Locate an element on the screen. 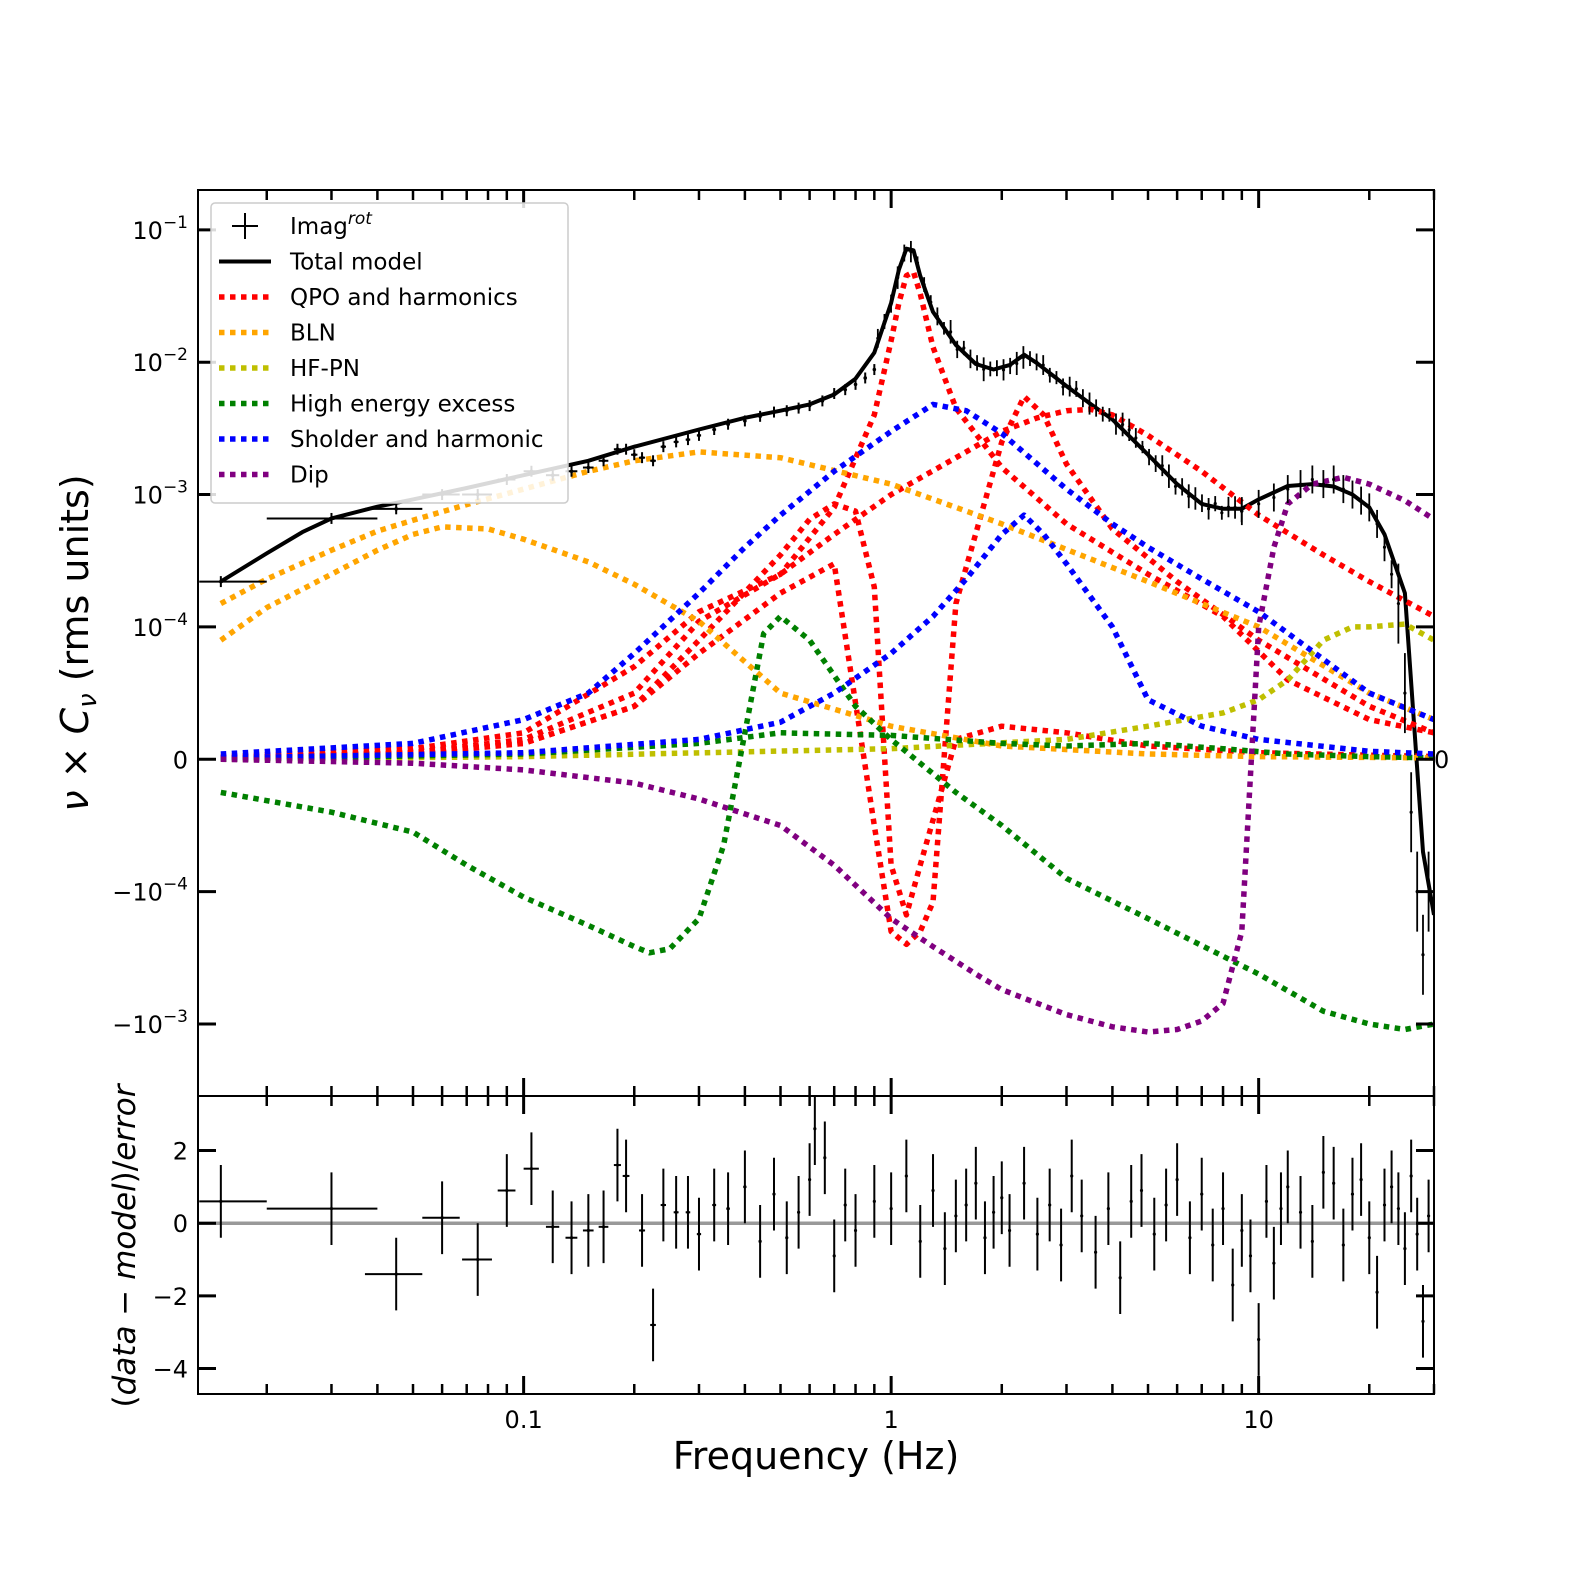  res-y-tick-label: 2 is located at coordinates (180, 1152).